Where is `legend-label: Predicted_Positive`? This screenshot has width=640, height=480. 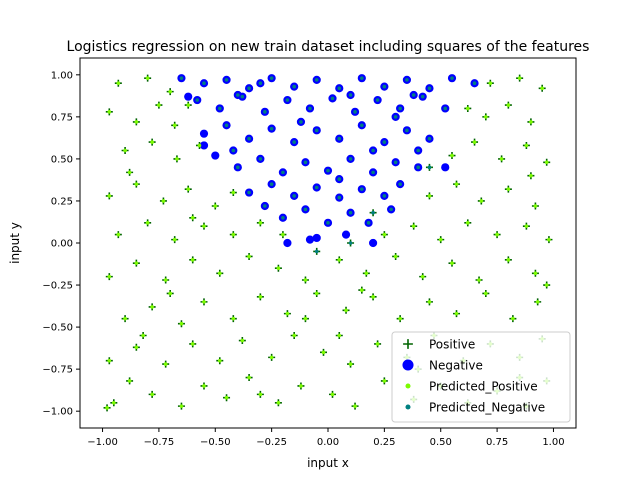 legend-label: Predicted_Positive is located at coordinates (483, 387).